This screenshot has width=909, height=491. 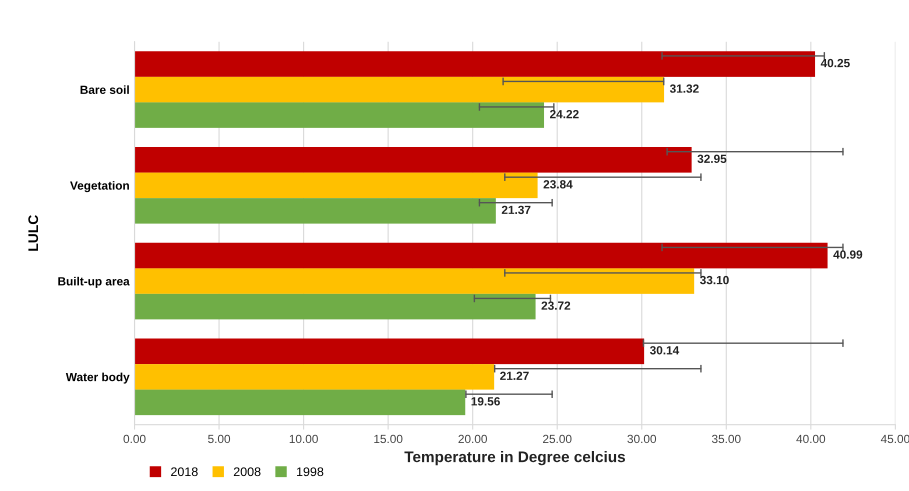 I want to click on x-tick-label: 25.00, so click(x=557, y=439).